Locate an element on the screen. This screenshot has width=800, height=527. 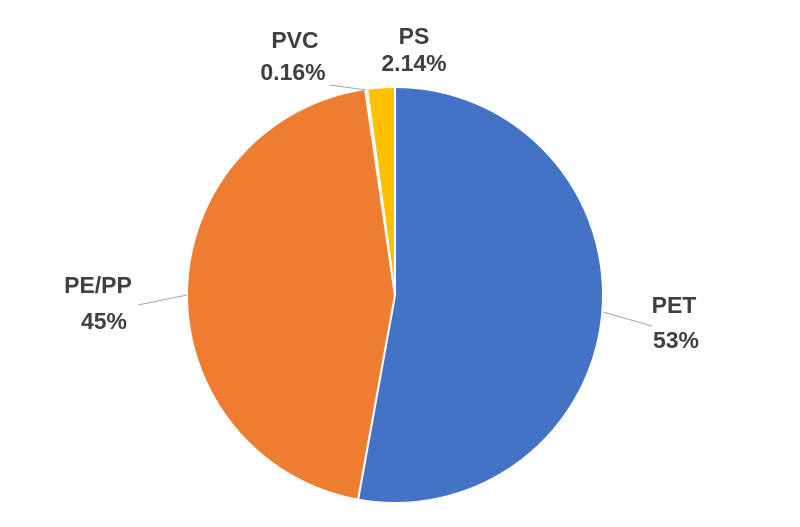
leader-line-pvc is located at coordinates (348, 87).